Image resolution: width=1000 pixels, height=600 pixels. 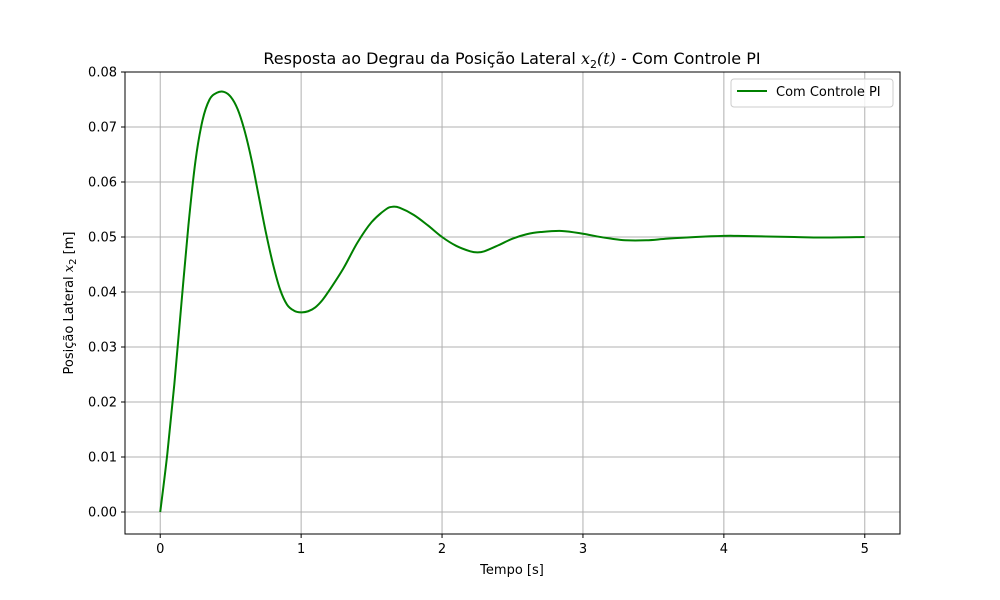 I want to click on y-tick-label: 0.03, so click(x=102, y=348).